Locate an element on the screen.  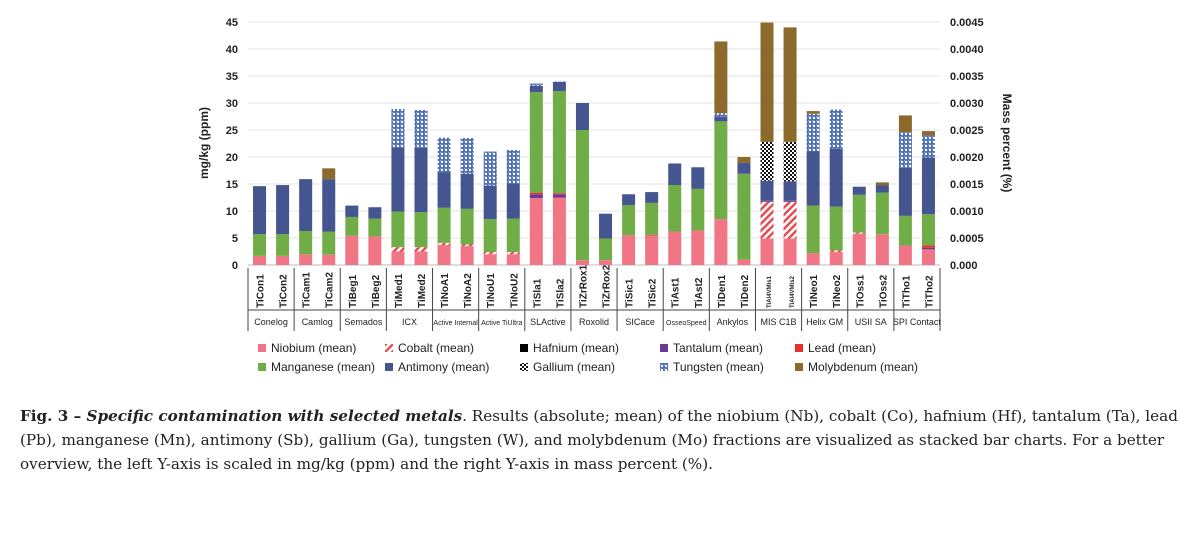
x-tick-label: TiOss1 is located at coordinates (860, 291).